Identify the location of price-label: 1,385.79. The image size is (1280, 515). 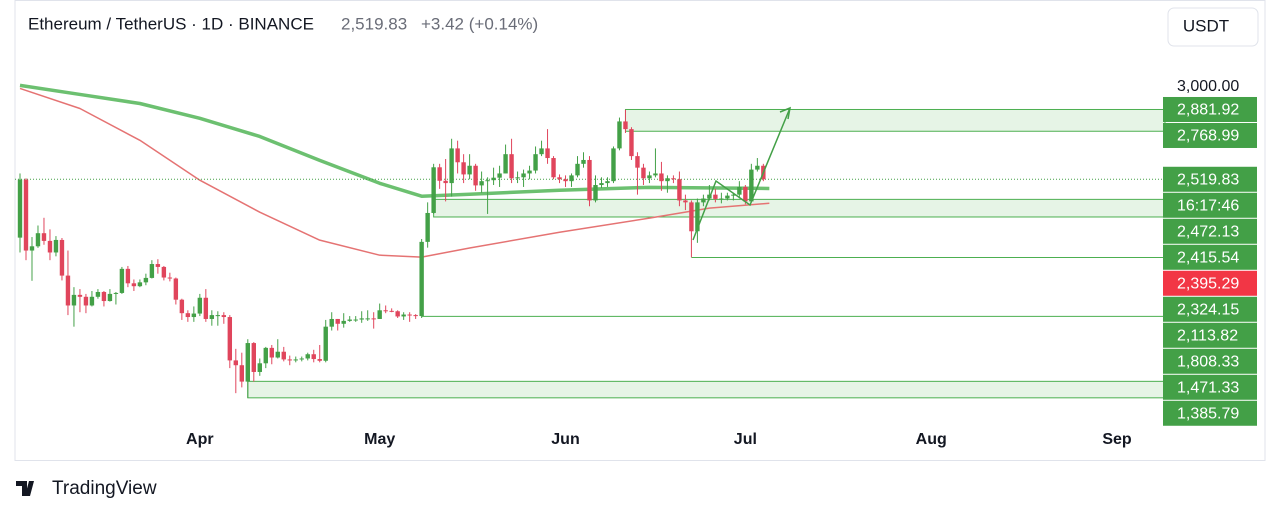
(1208, 413).